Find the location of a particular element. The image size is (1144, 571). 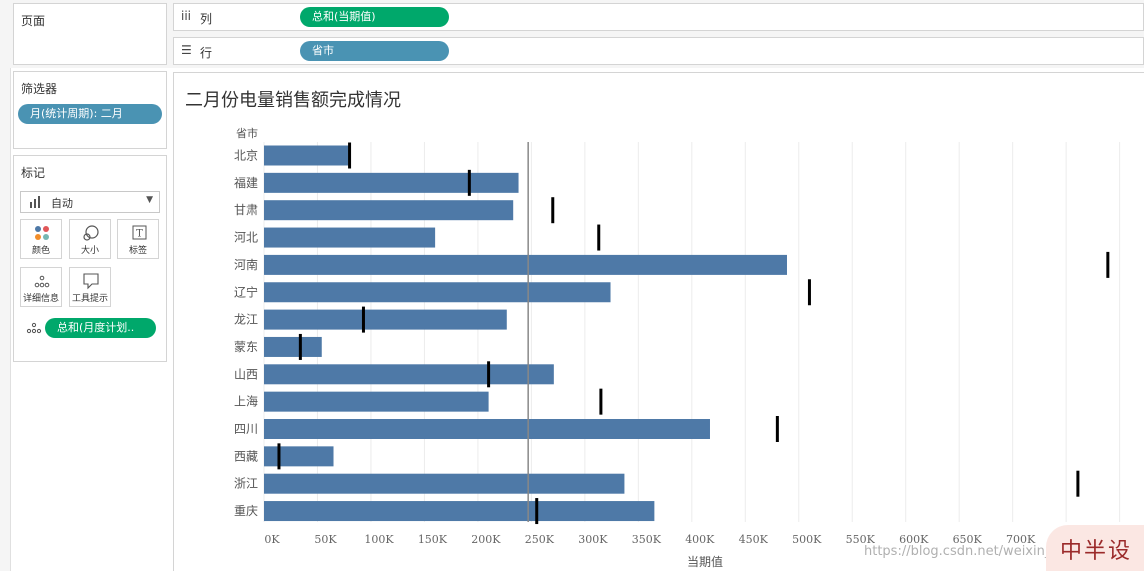

x-tick-label: 100K is located at coordinates (379, 539).